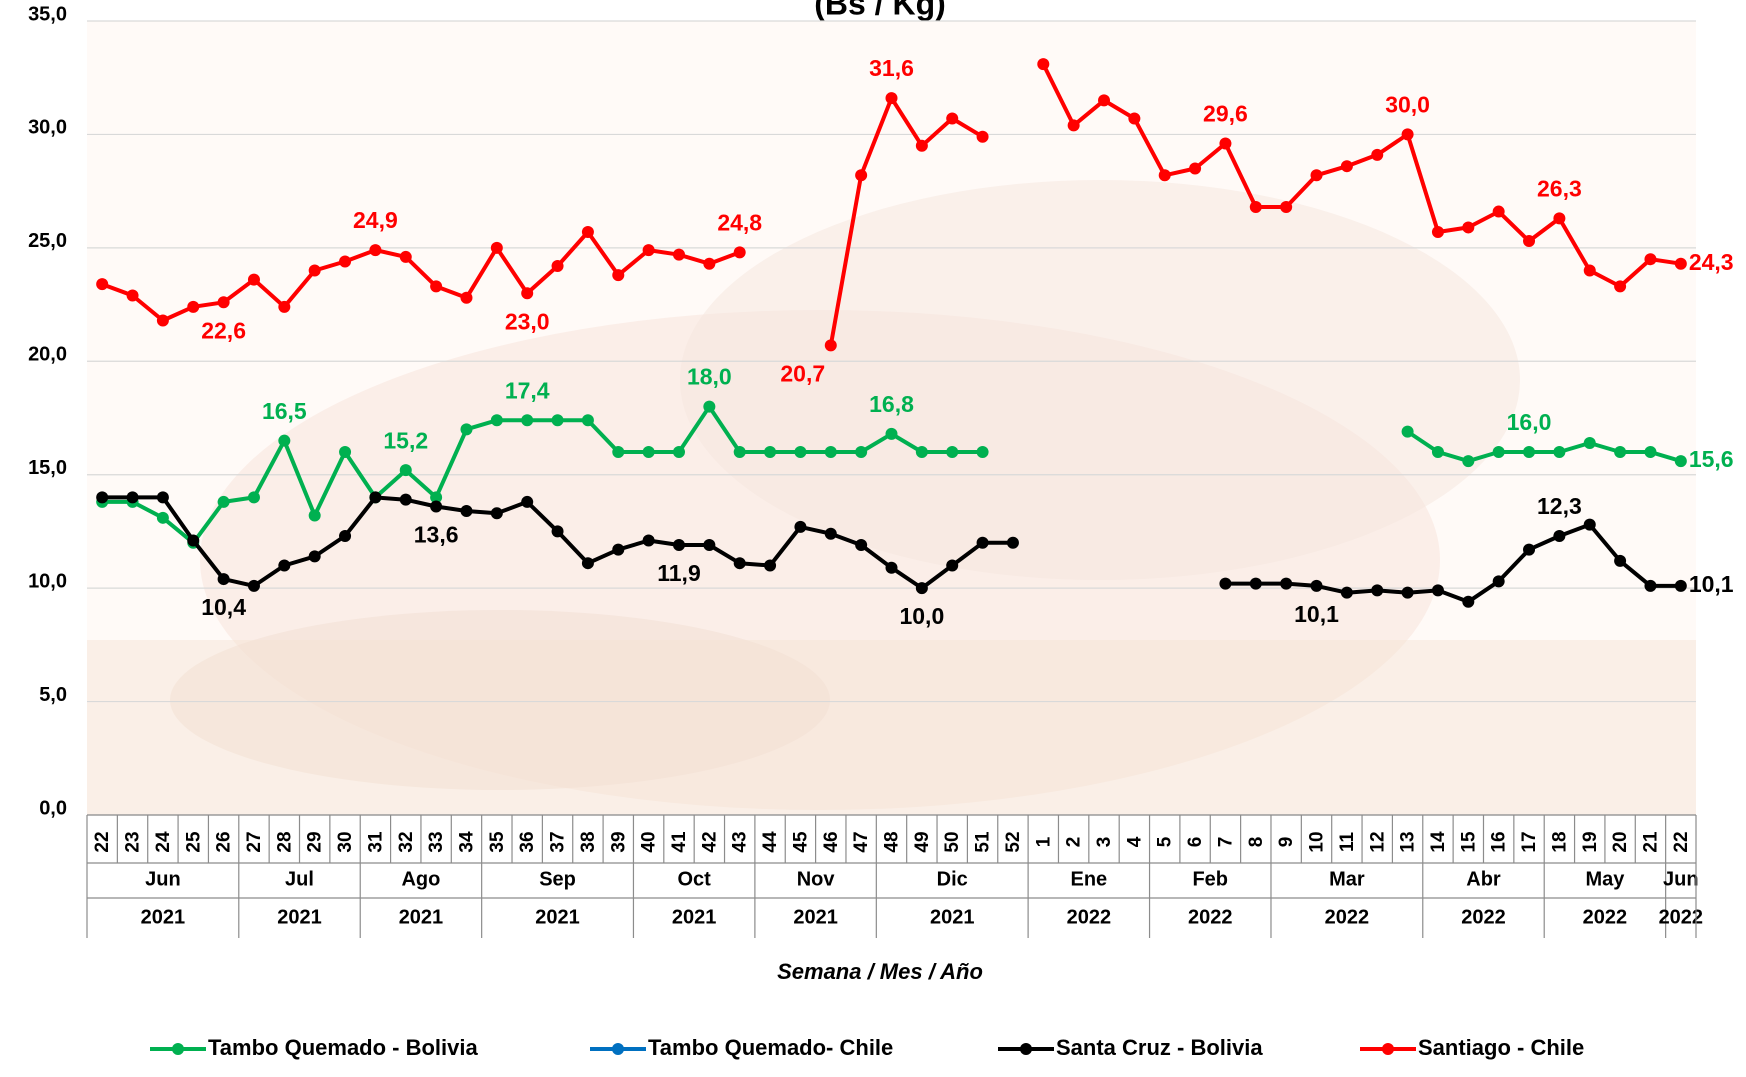 The height and width of the screenshot is (1077, 1746). Describe the element at coordinates (497, 842) in the screenshot. I see `x-tick-label: 35` at that location.